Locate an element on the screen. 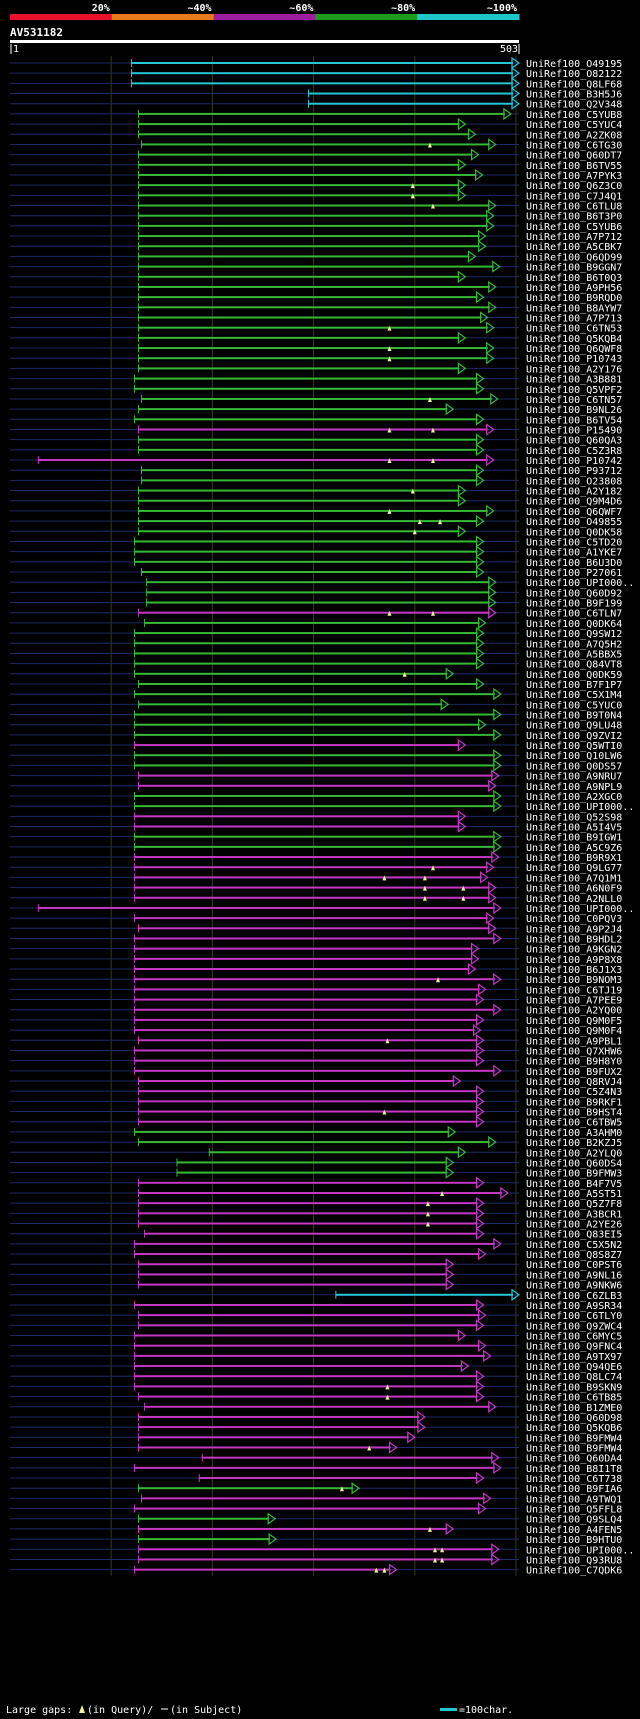  hit-label: UniRef100_Q5Z7F8 is located at coordinates (574, 1204).